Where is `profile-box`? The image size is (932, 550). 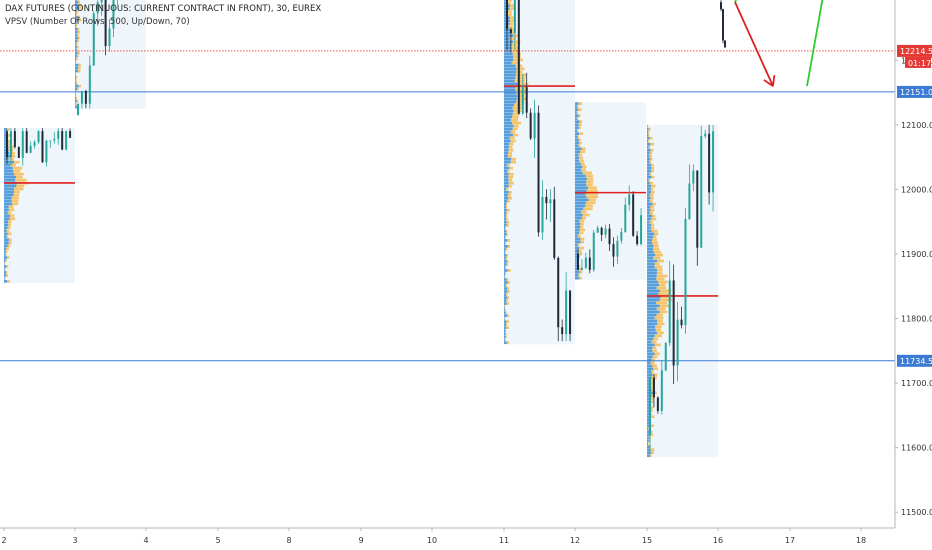 profile-box is located at coordinates (110, 54).